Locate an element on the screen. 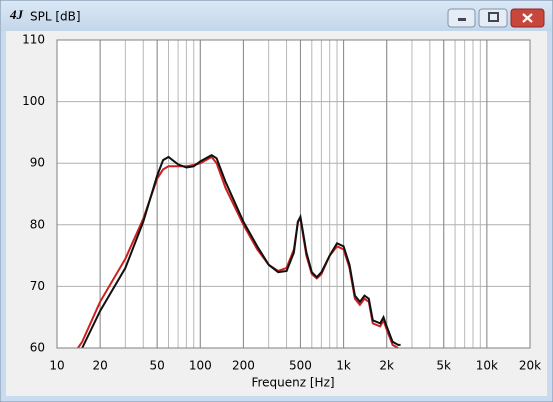 Image resolution: width=553 pixels, height=402 pixels. y-tick-label: 90 is located at coordinates (37, 163).